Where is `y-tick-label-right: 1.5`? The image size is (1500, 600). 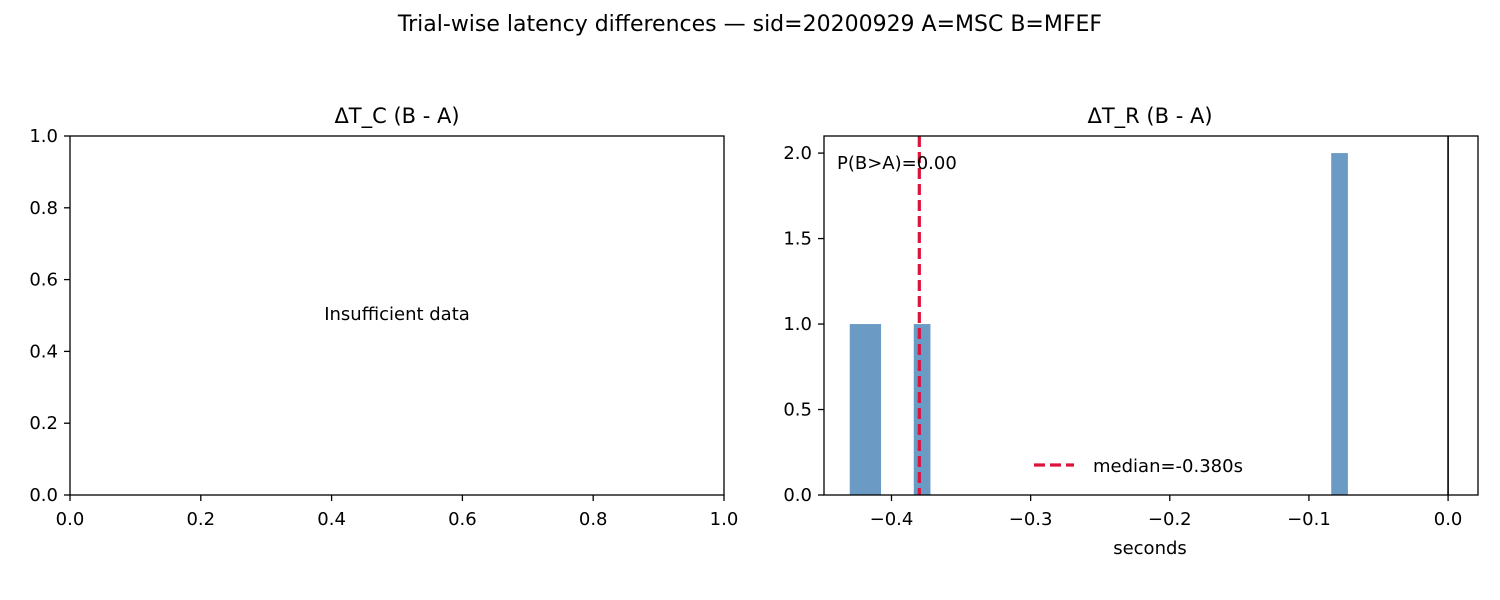
y-tick-label-right: 1.5 is located at coordinates (797, 239).